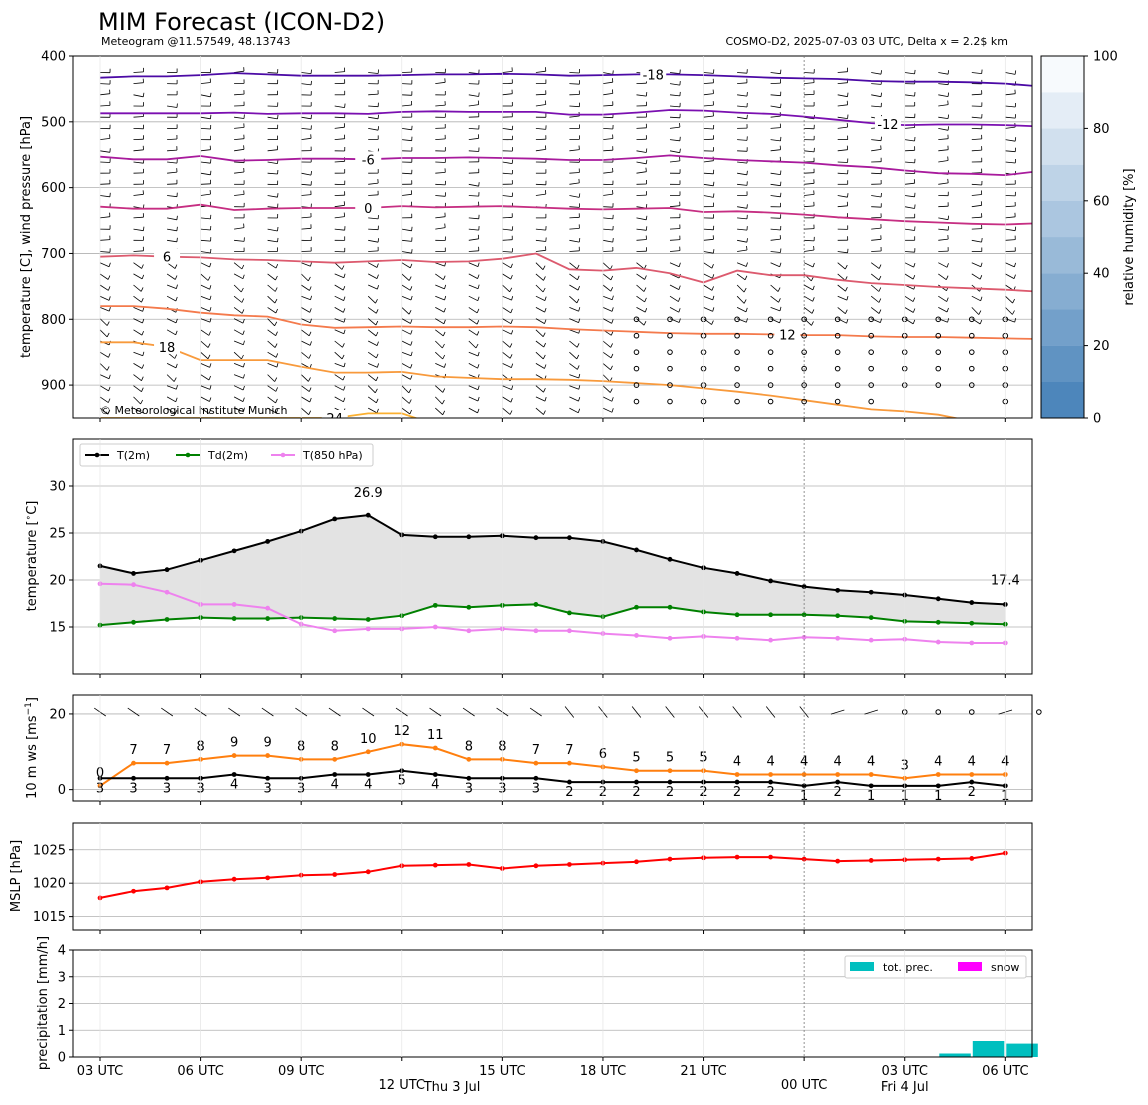  I want to click on wind-value-label-0-11: 8, so click(469, 746).